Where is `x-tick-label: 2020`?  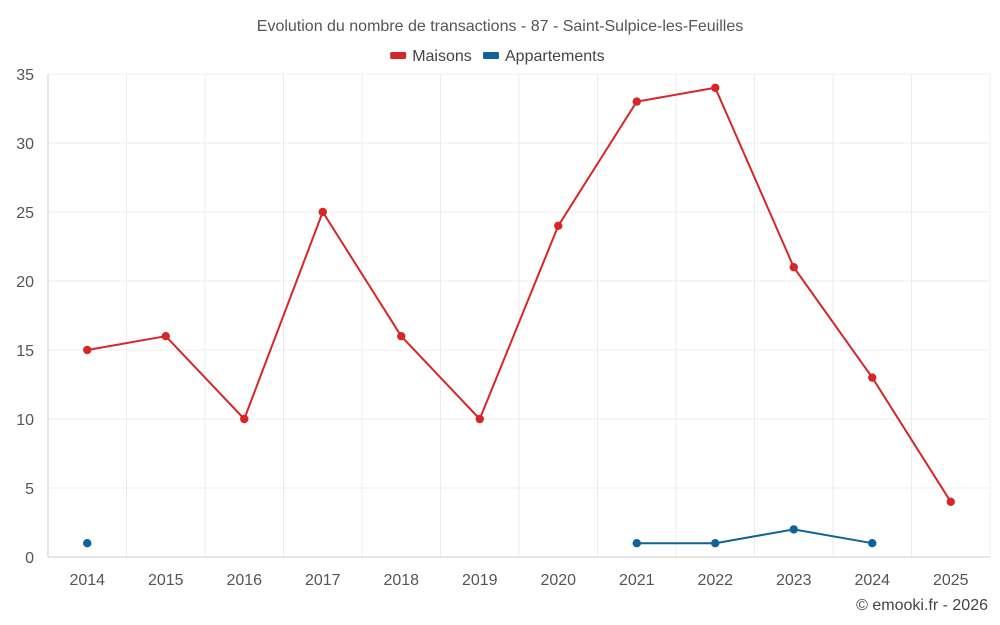
x-tick-label: 2020 is located at coordinates (558, 580).